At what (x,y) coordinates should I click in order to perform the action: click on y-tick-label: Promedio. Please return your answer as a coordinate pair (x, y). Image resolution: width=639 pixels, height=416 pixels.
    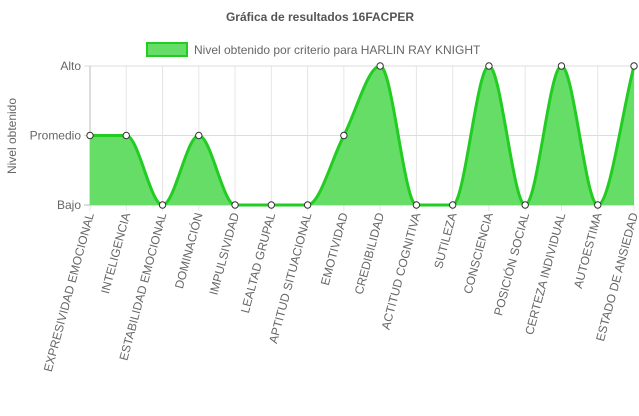
    Looking at the image, I should click on (56, 136).